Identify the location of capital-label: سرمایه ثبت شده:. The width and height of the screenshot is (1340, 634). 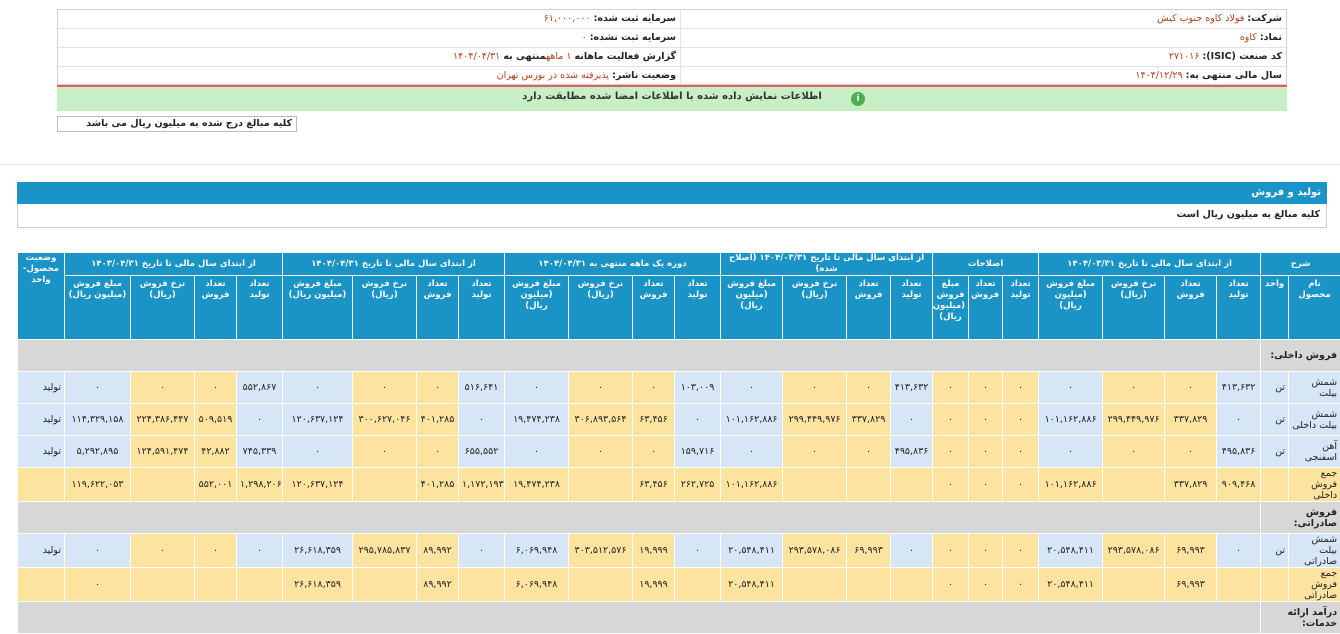
(635, 18).